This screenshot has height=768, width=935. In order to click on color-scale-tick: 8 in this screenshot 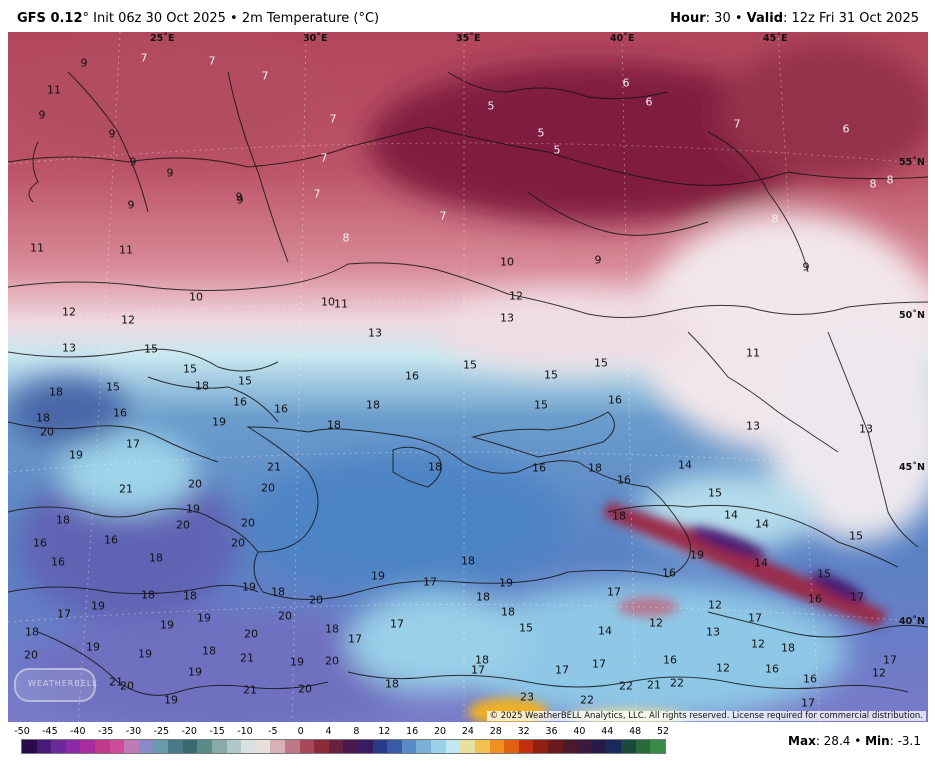, I will do `click(356, 731)`.